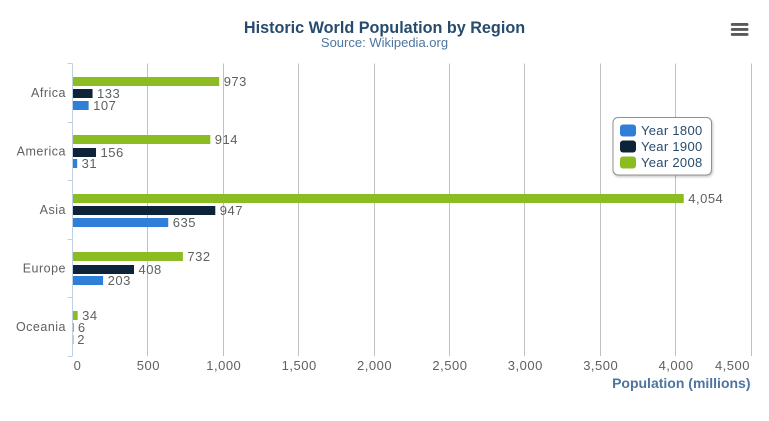 The image size is (769, 421). What do you see at coordinates (150, 269) in the screenshot?
I see `svg-text: 408` at bounding box center [150, 269].